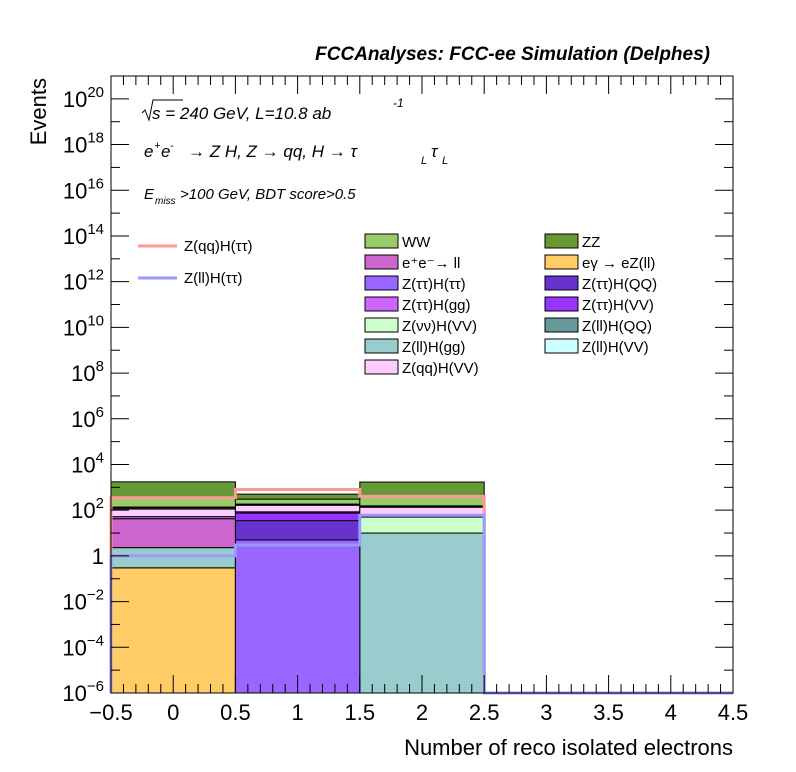  Describe the element at coordinates (83, 326) in the screenshot. I see `y-tick-label: 10¹⁰` at that location.